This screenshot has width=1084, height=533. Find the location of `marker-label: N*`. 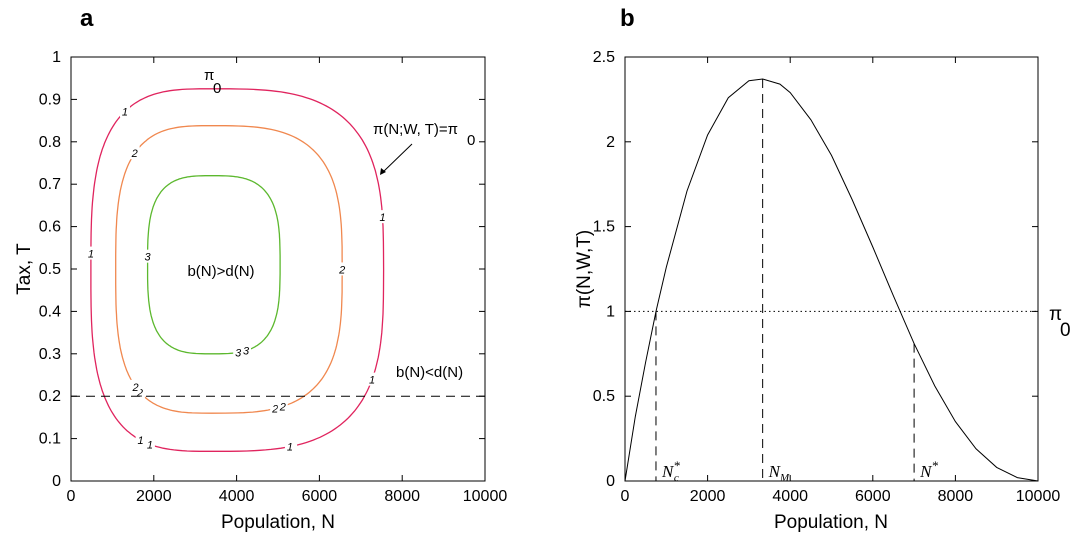

marker-label: N* is located at coordinates (928, 469).